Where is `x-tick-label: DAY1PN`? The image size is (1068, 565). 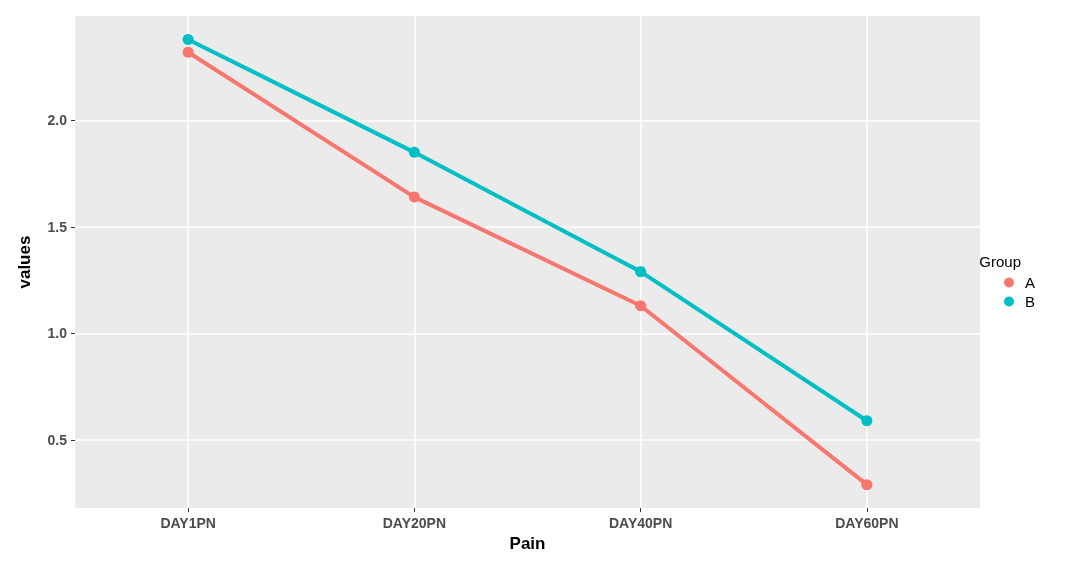 x-tick-label: DAY1PN is located at coordinates (188, 523).